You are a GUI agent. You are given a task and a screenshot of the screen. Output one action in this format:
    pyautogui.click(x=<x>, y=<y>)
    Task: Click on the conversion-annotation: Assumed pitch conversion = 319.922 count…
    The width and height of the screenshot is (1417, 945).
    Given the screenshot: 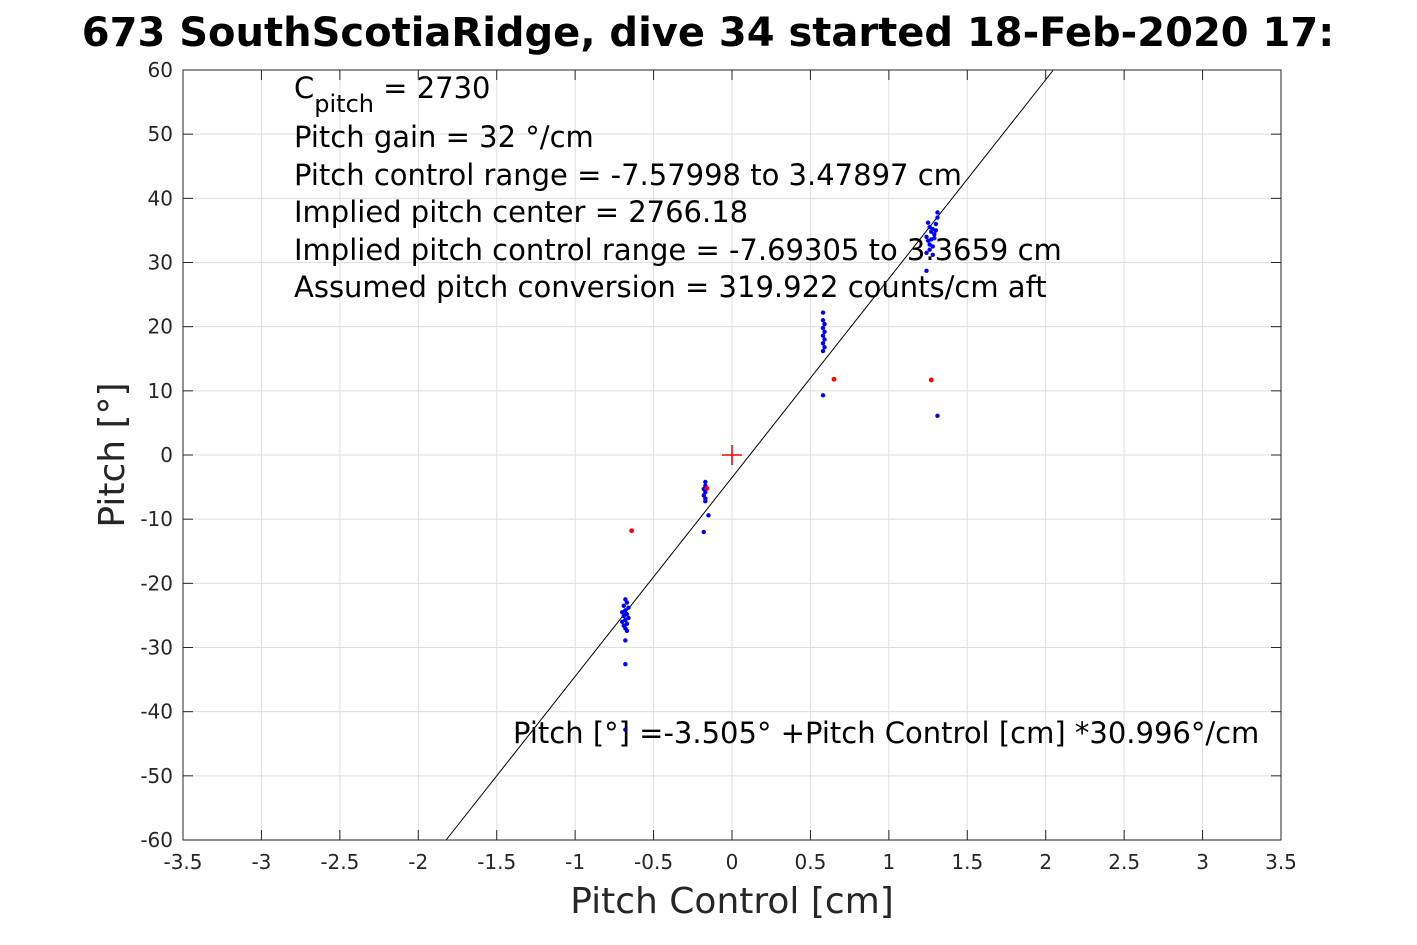 What is the action you would take?
    pyautogui.click(x=670, y=287)
    